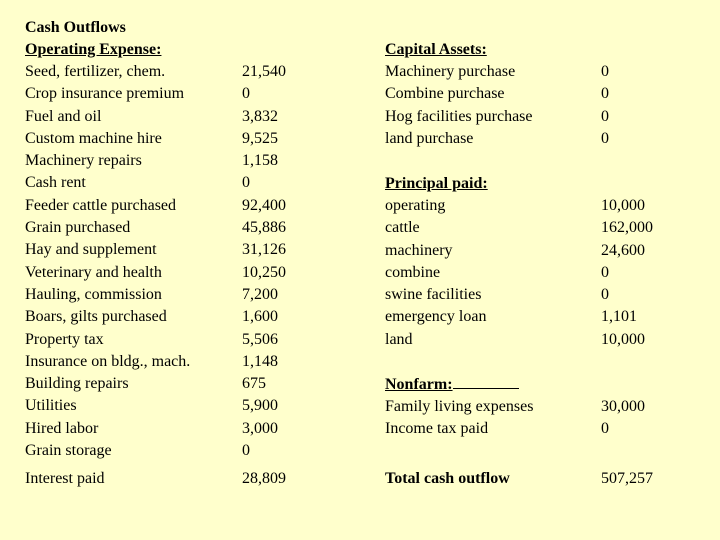 The image size is (720, 540). I want to click on operating-item-value: 675, so click(254, 384).